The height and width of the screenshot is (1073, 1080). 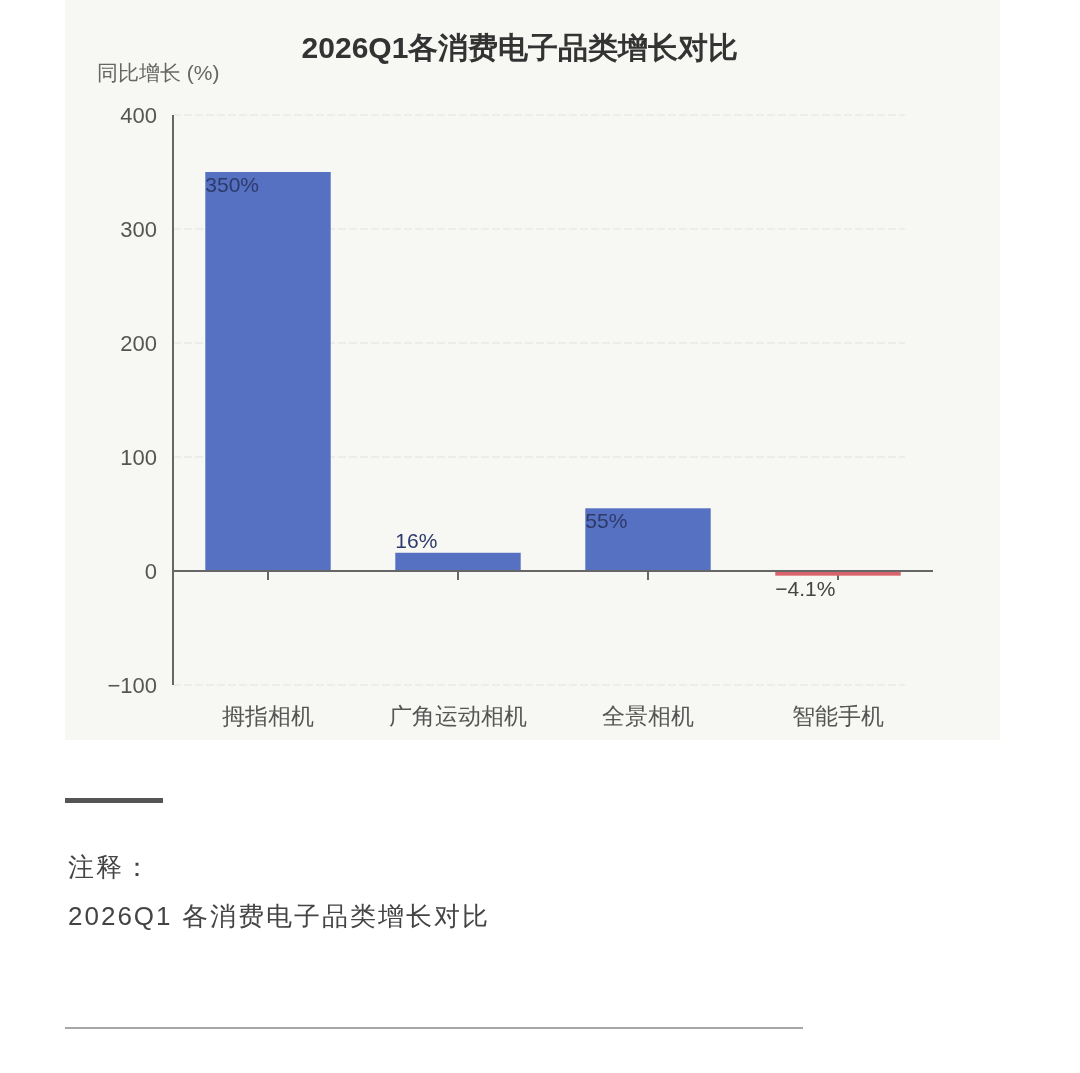 What do you see at coordinates (520, 47) in the screenshot?
I see `title: 2026Q1各消费电子品类增长对比` at bounding box center [520, 47].